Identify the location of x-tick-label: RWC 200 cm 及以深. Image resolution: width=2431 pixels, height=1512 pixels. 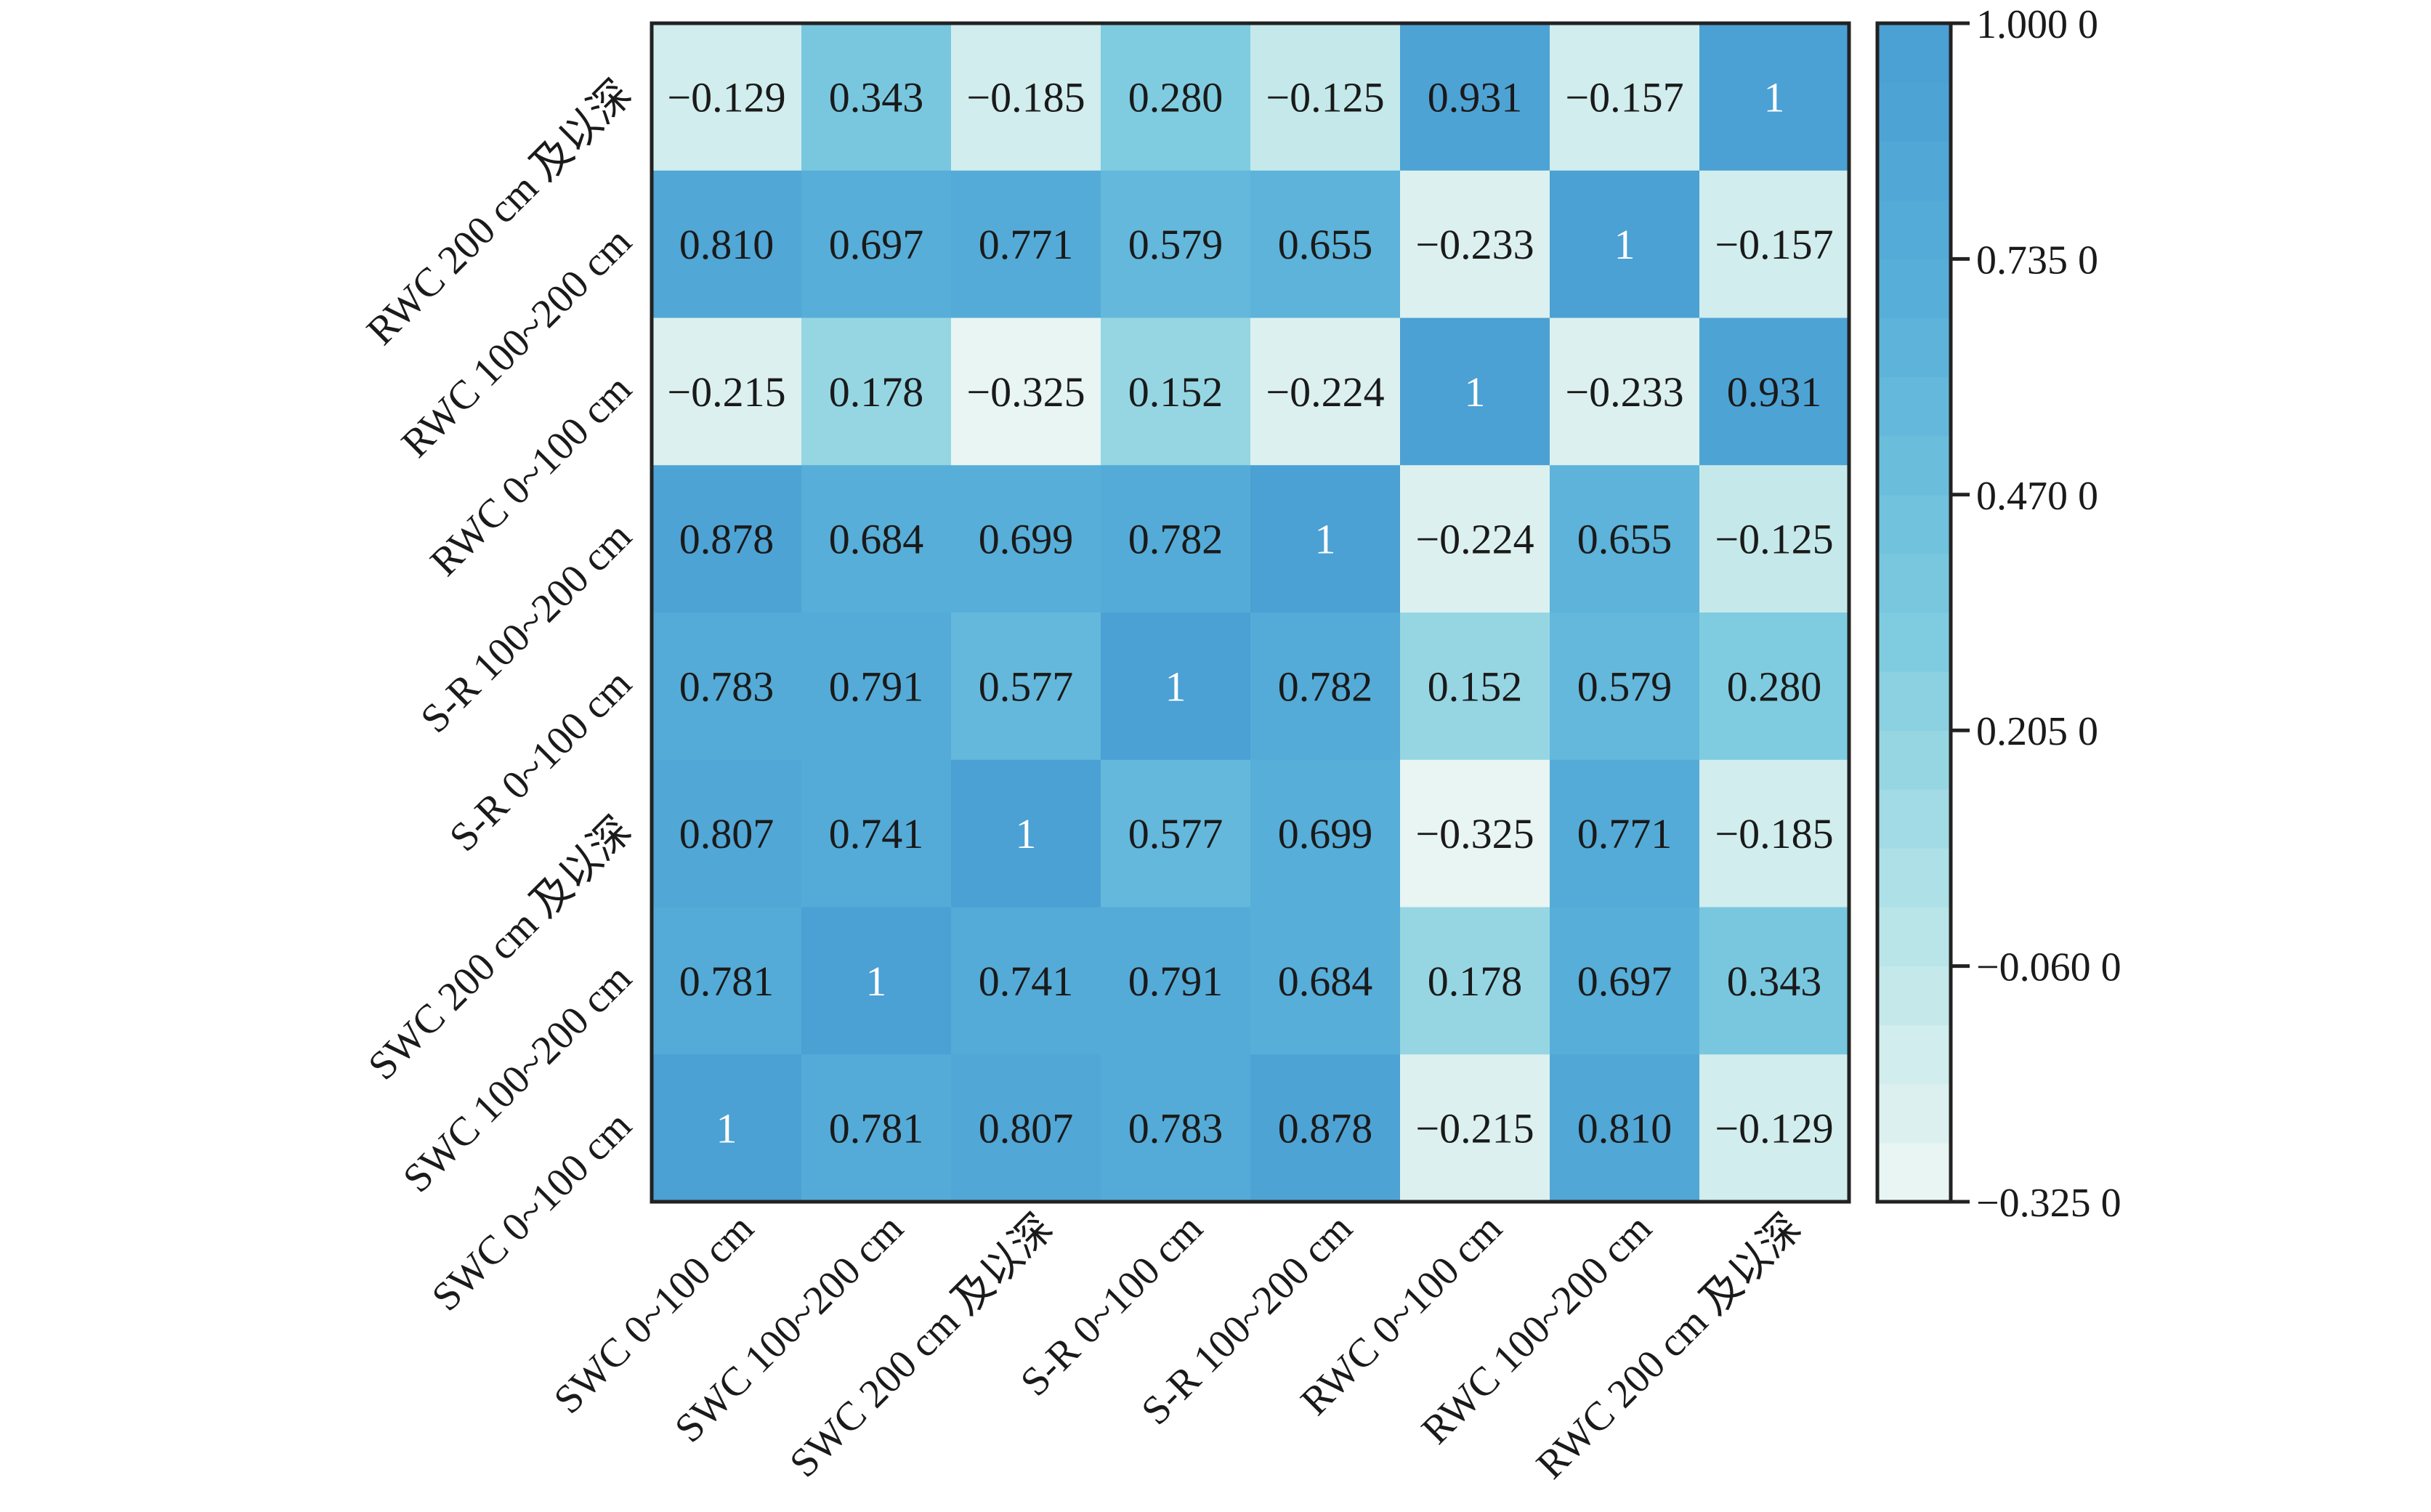
(1669, 1346).